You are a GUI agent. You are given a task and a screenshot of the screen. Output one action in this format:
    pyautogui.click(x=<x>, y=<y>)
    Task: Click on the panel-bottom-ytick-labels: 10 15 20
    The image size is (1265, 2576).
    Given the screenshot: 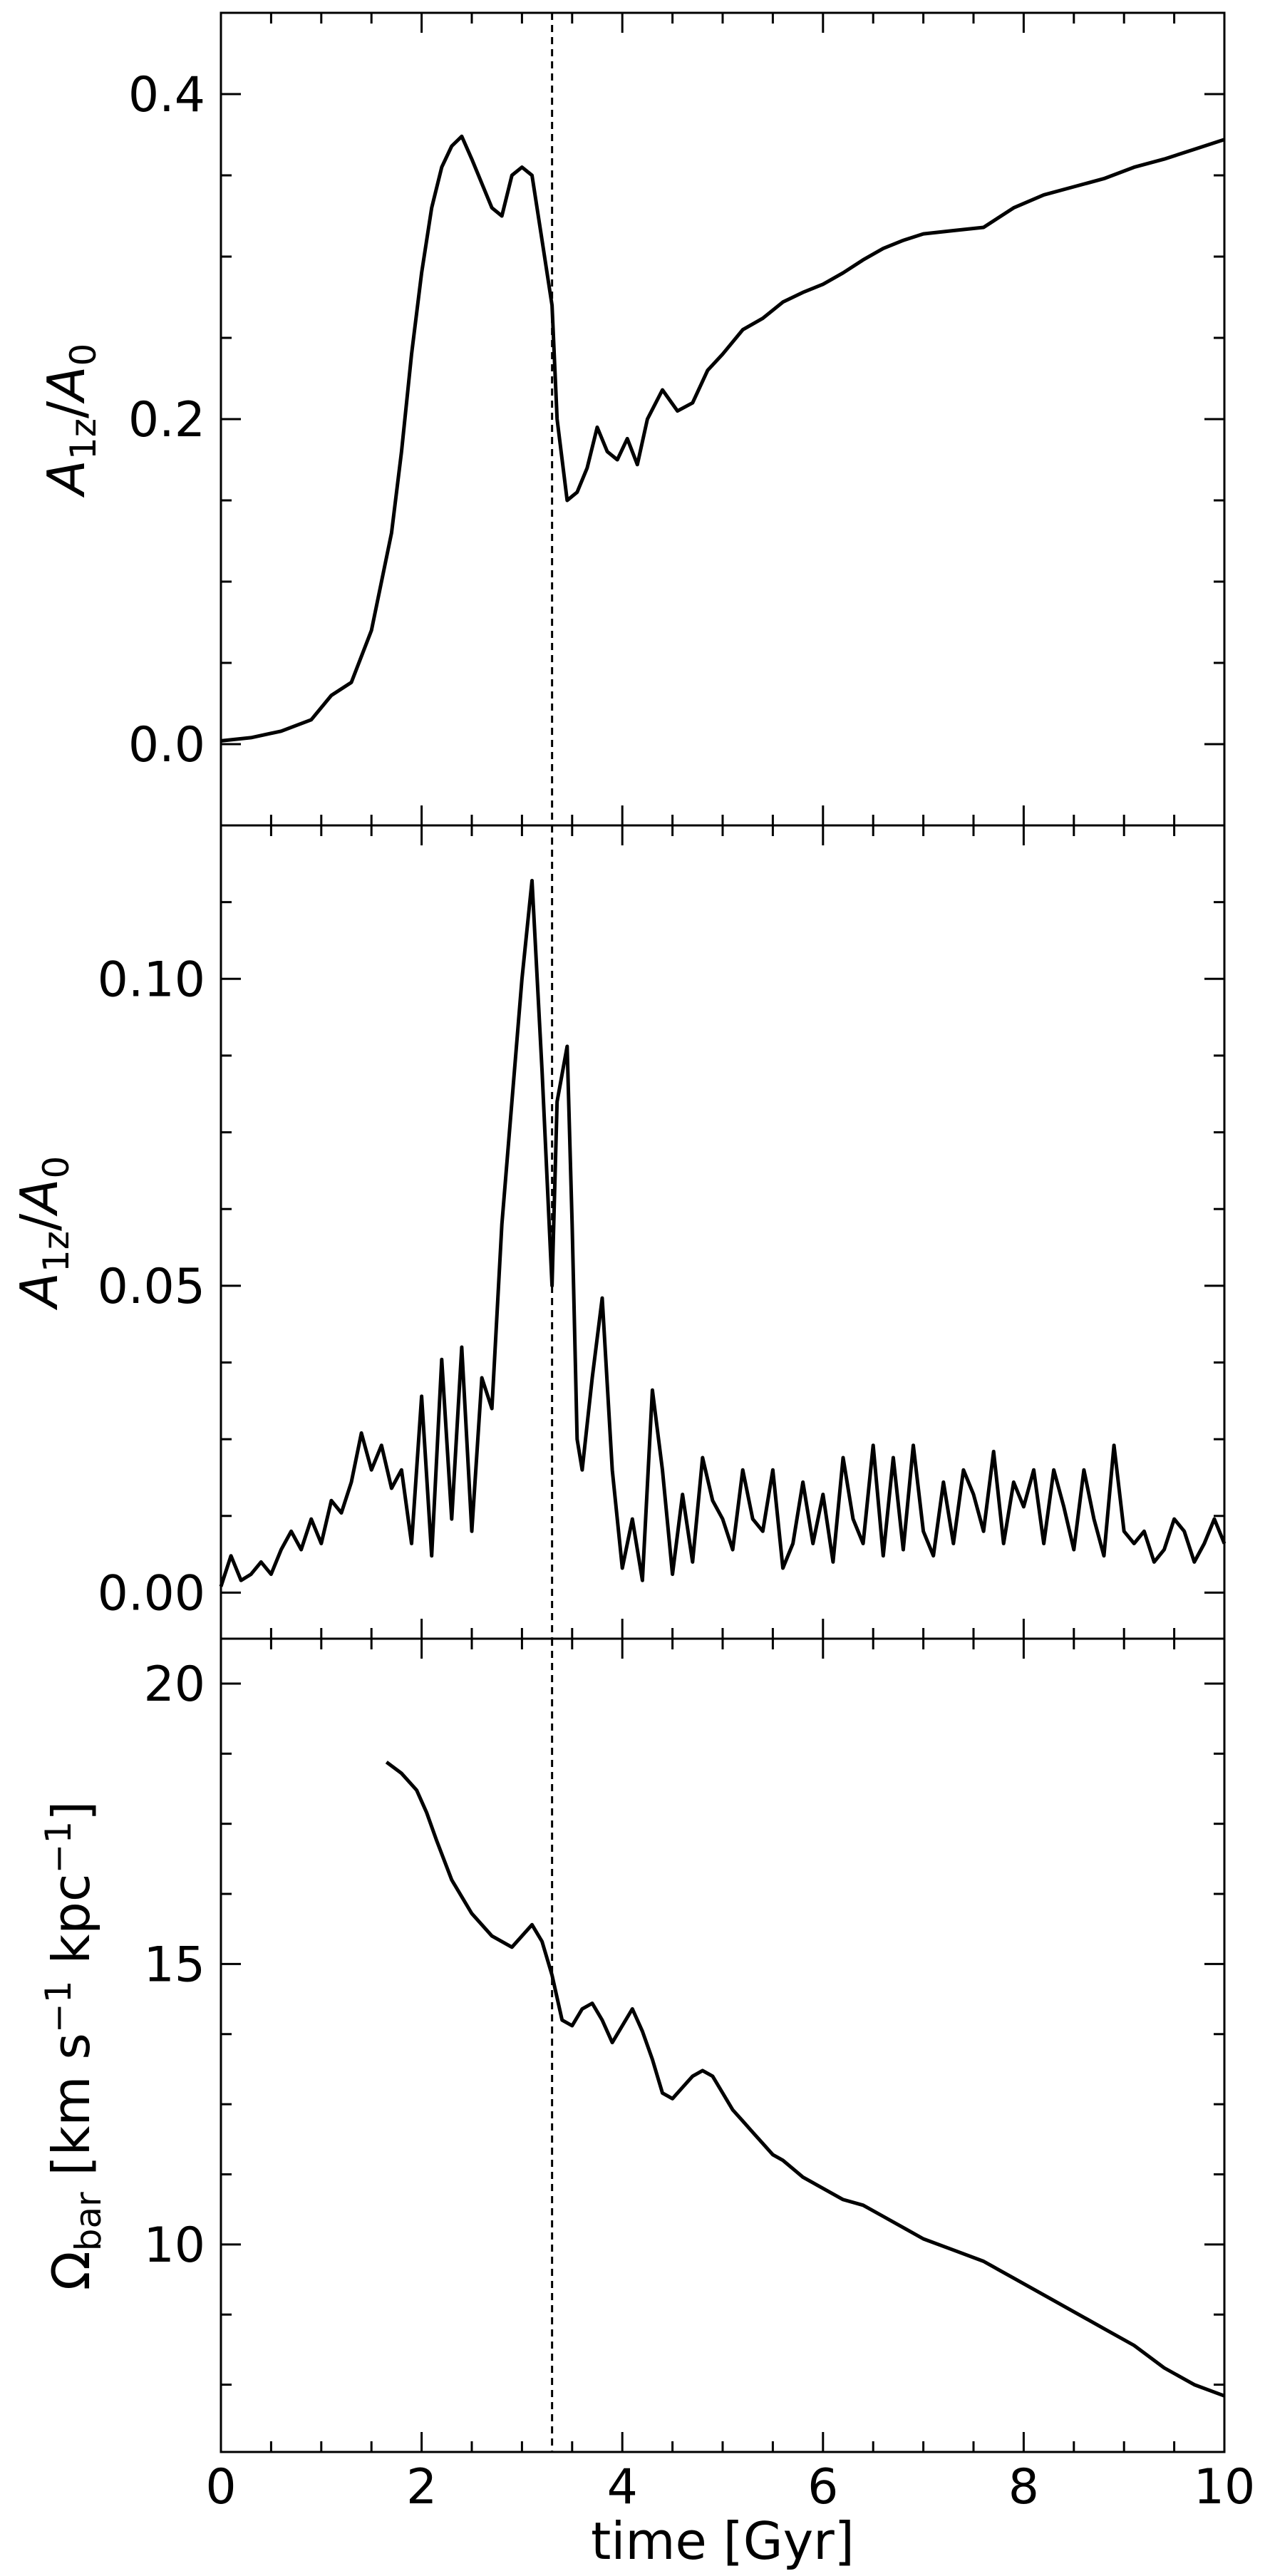 What is the action you would take?
    pyautogui.click(x=174, y=1965)
    